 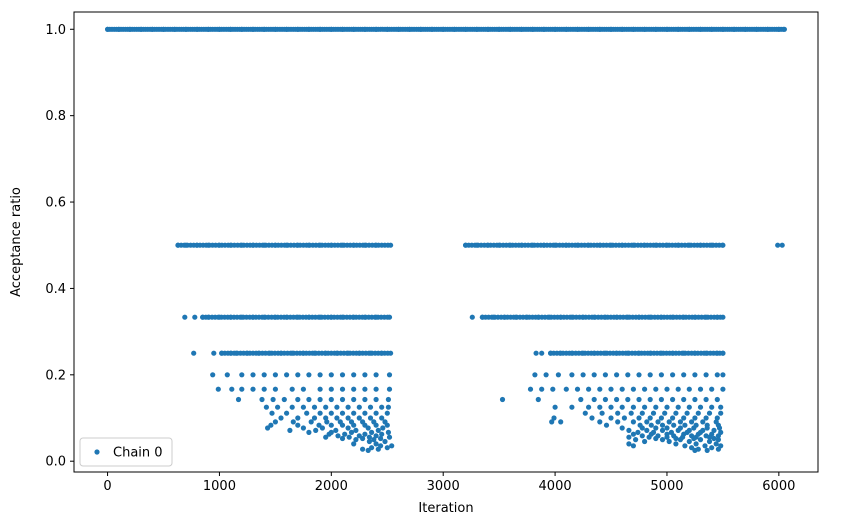 I want to click on legend-box, so click(x=126, y=452).